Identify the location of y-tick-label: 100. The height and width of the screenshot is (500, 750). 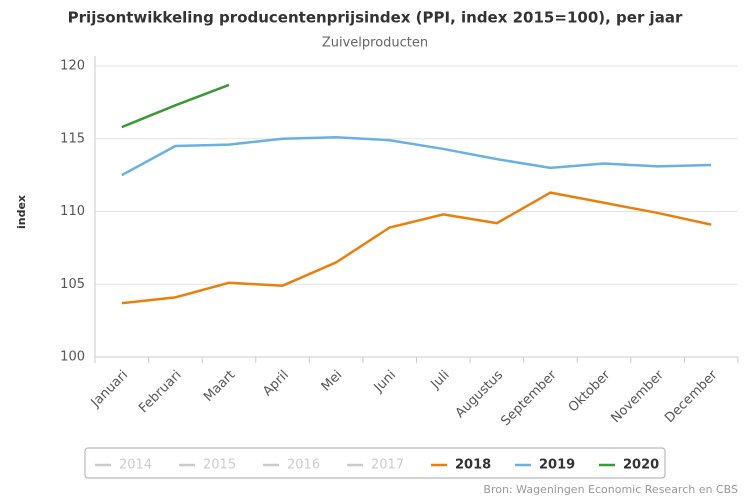
(72, 357).